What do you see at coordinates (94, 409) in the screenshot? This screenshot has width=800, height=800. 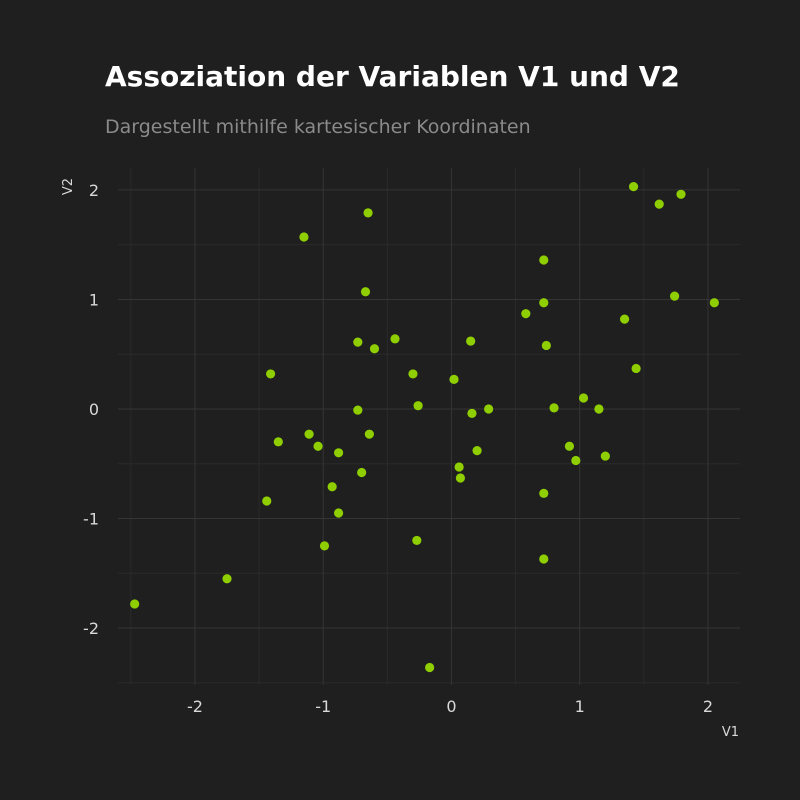 I see `y-tick-label: 0` at bounding box center [94, 409].